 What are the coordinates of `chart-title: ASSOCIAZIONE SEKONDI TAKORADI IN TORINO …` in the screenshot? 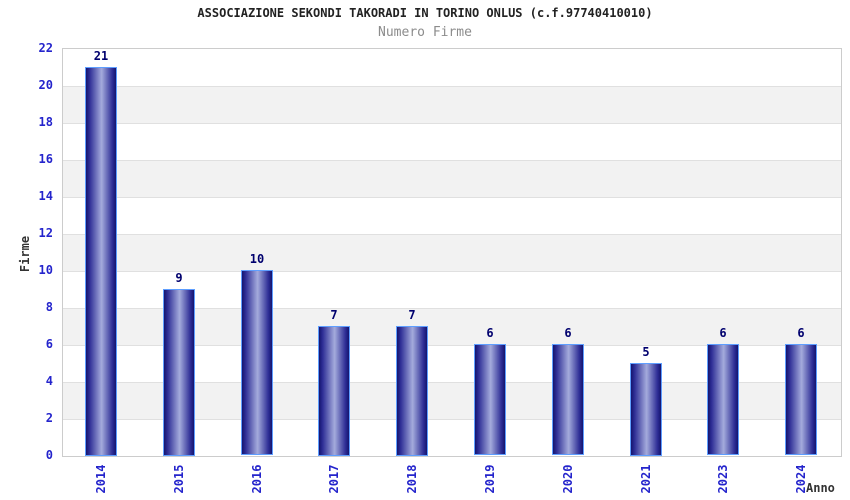 It's located at (425, 13).